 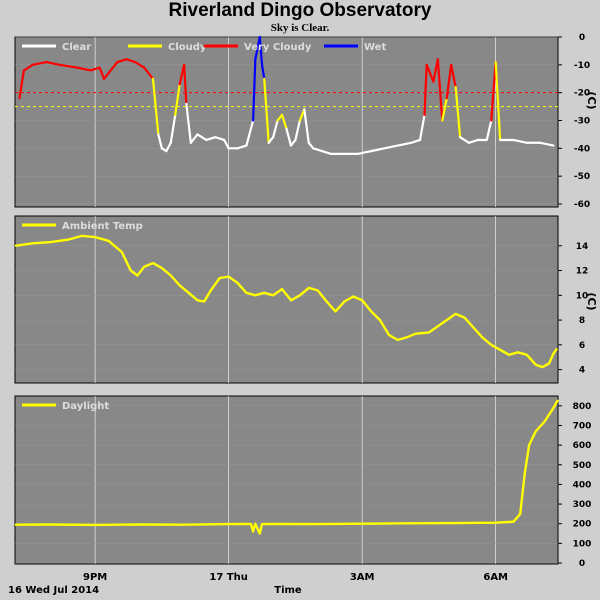 What do you see at coordinates (187, 47) in the screenshot?
I see `legend-label: Cloudy` at bounding box center [187, 47].